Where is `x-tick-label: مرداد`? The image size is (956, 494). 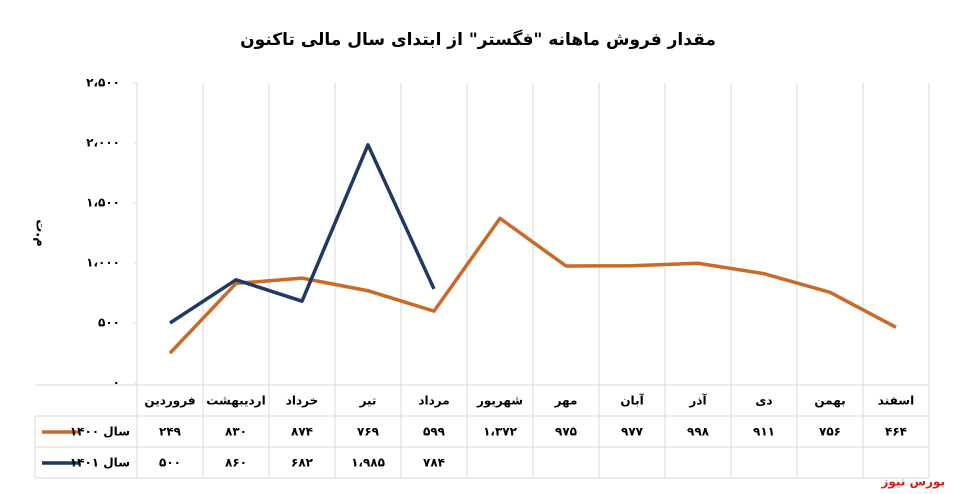 x-tick-label: مرداد is located at coordinates (433, 401).